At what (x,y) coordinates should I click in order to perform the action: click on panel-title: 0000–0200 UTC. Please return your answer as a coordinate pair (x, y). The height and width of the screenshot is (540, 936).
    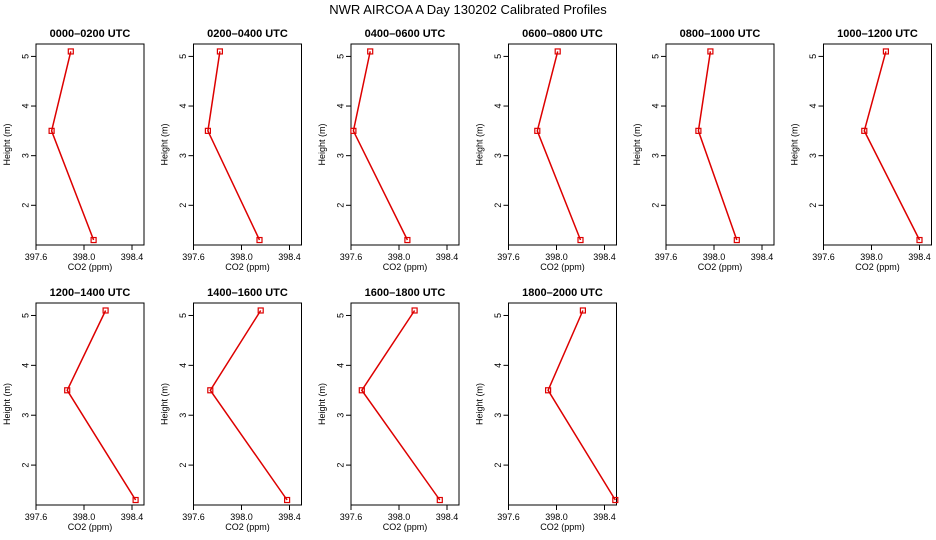
    Looking at the image, I should click on (90, 34).